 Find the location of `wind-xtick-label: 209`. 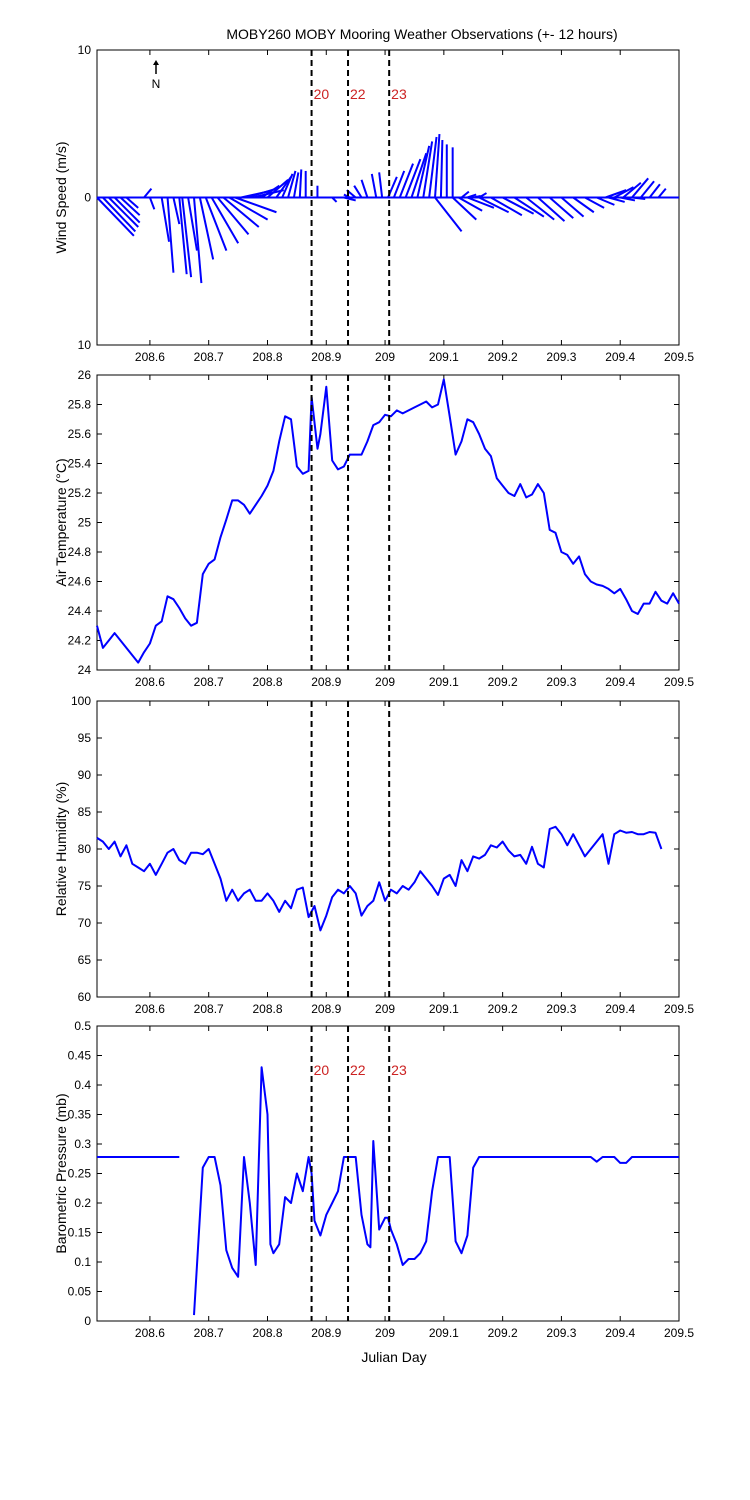

wind-xtick-label: 209 is located at coordinates (385, 357).